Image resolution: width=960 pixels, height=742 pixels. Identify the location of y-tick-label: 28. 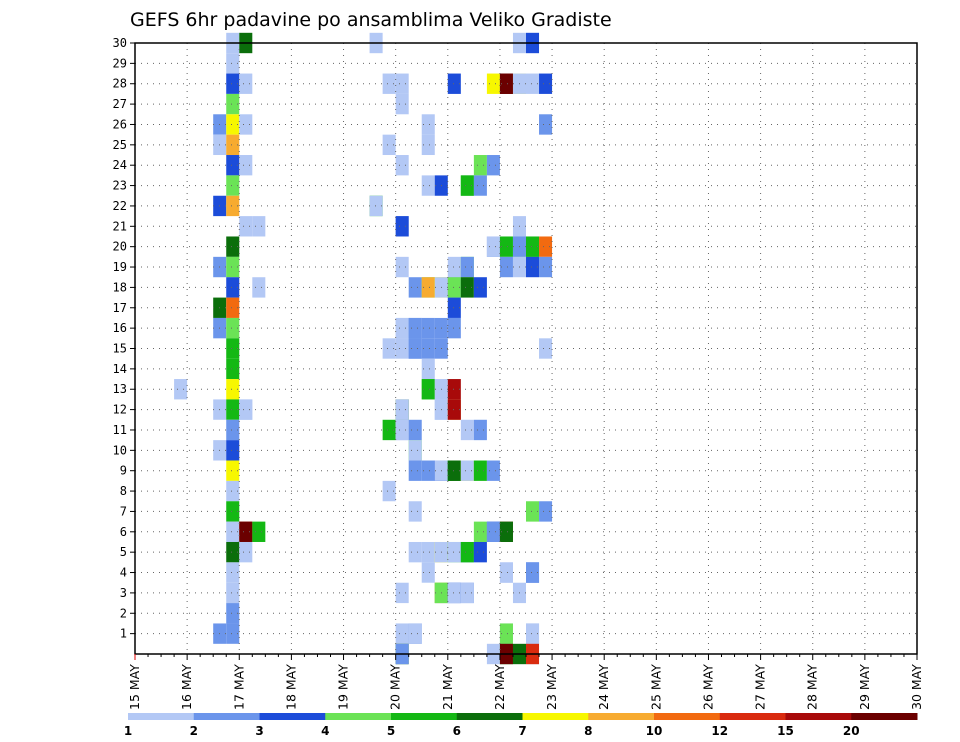
(120, 84).